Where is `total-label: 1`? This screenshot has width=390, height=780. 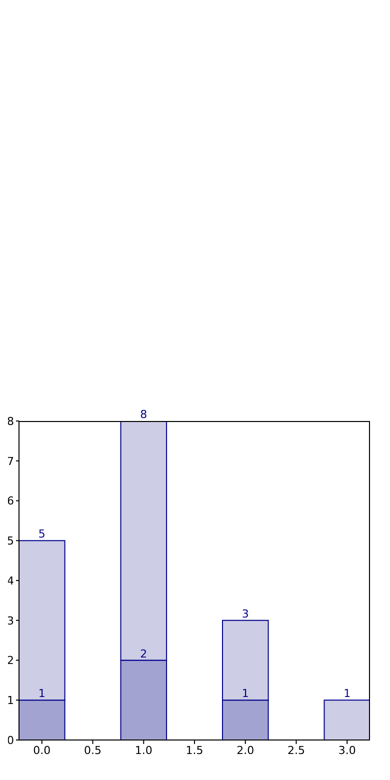
total-label: 1 is located at coordinates (347, 693).